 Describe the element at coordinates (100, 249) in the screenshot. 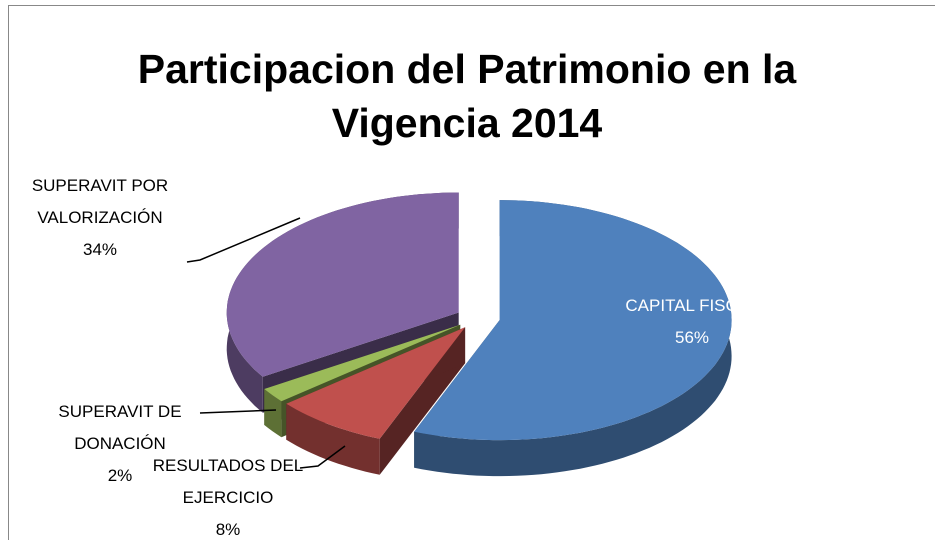

I see `value-label: 34%` at that location.